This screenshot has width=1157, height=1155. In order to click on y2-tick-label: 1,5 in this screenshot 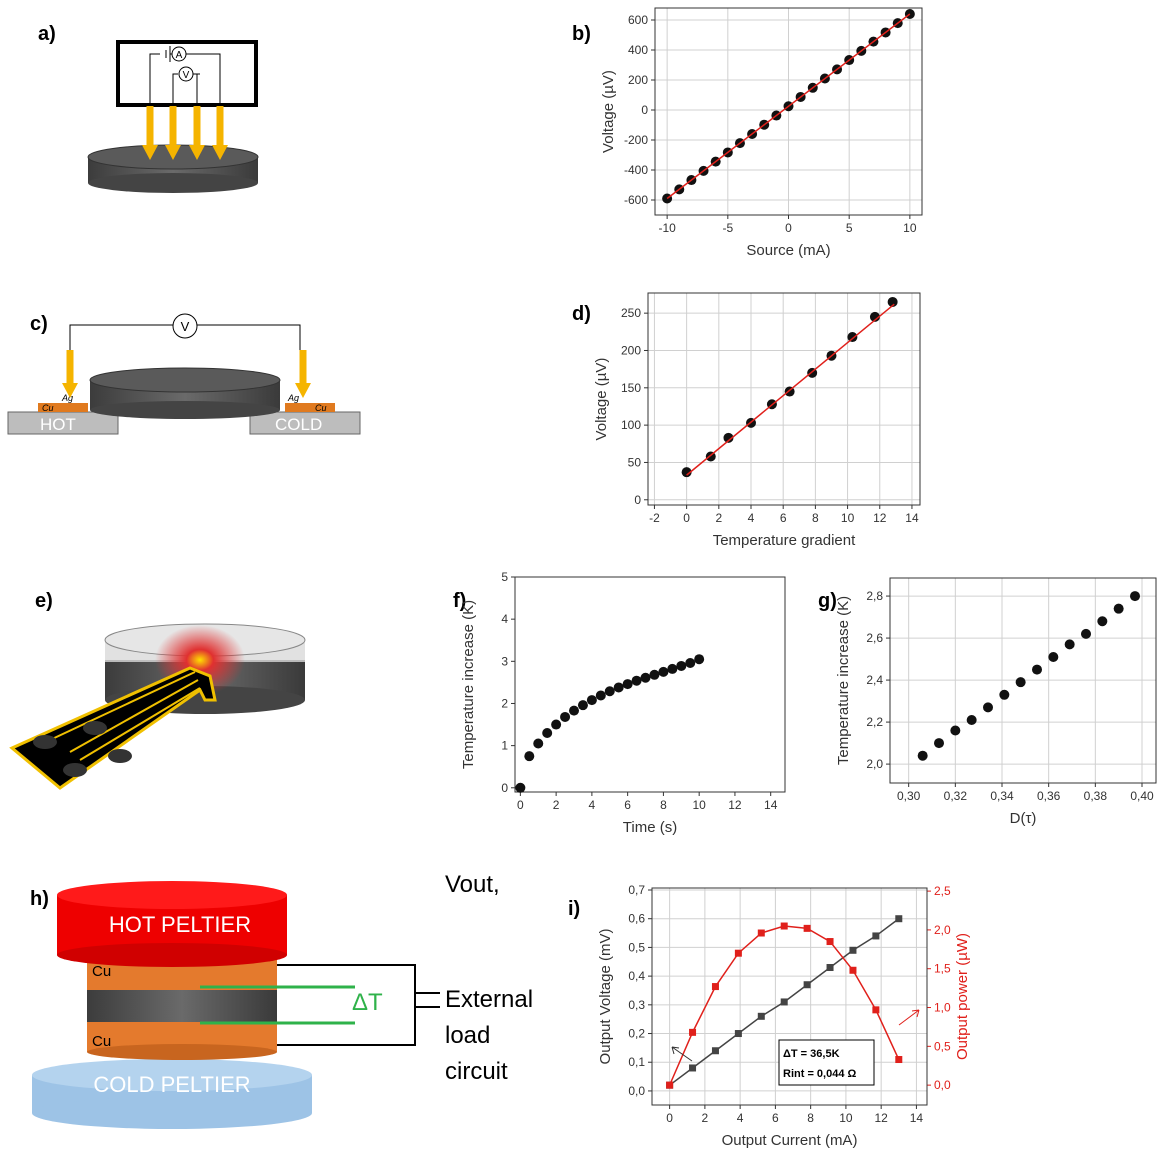, I will do `click(942, 969)`.